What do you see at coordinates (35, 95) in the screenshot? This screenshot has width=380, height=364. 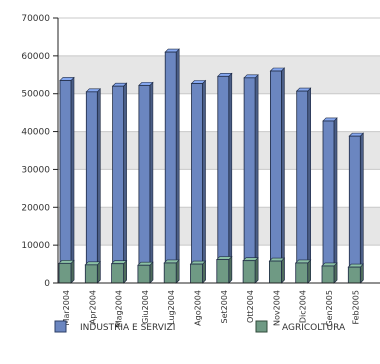 I see `y-tick-label: 50000` at bounding box center [35, 95].